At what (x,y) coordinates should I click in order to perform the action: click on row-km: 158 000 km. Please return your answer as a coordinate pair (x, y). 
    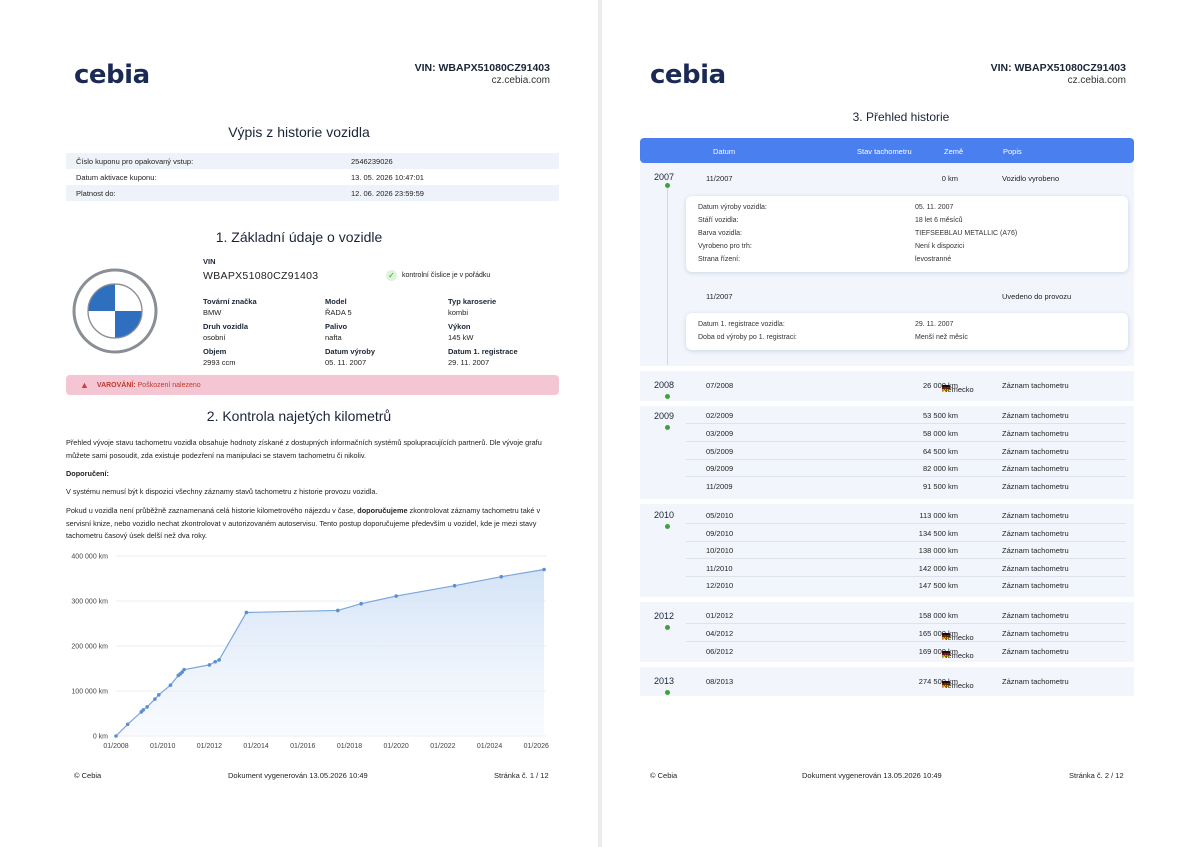
    Looking at the image, I should click on (938, 615).